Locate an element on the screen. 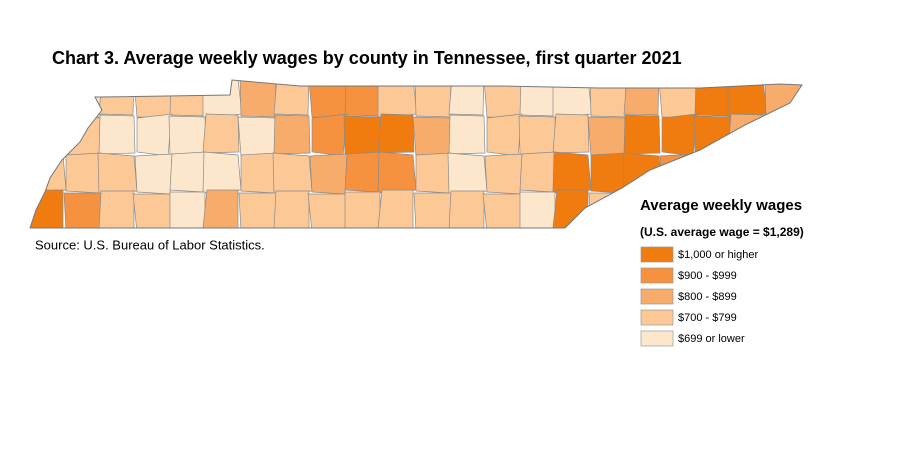 This screenshot has width=909, height=459. legend-label: $800 - $899 is located at coordinates (707, 297).